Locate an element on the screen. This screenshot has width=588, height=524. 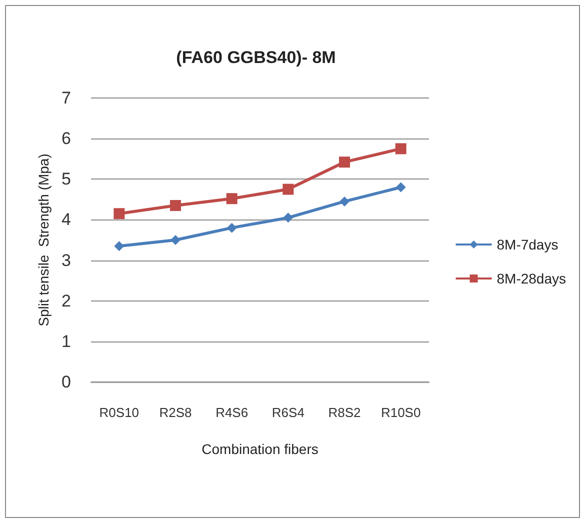
x-tick-label: R4S6 is located at coordinates (232, 412).